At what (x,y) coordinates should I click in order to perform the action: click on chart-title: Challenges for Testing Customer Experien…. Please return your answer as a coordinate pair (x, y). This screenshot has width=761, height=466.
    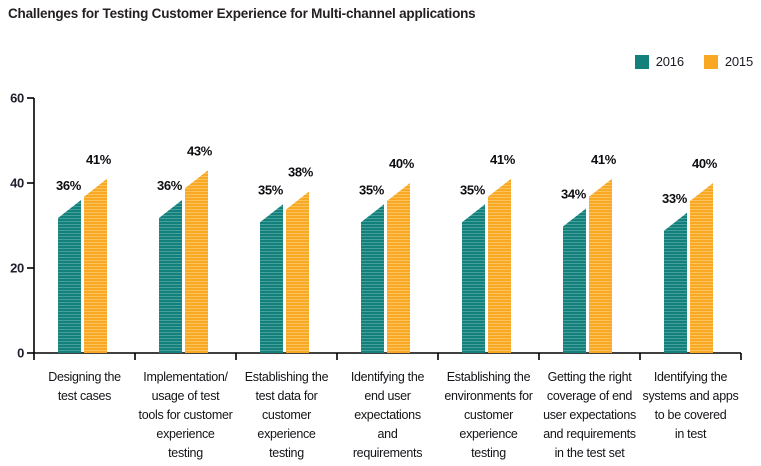
    Looking at the image, I should click on (242, 13).